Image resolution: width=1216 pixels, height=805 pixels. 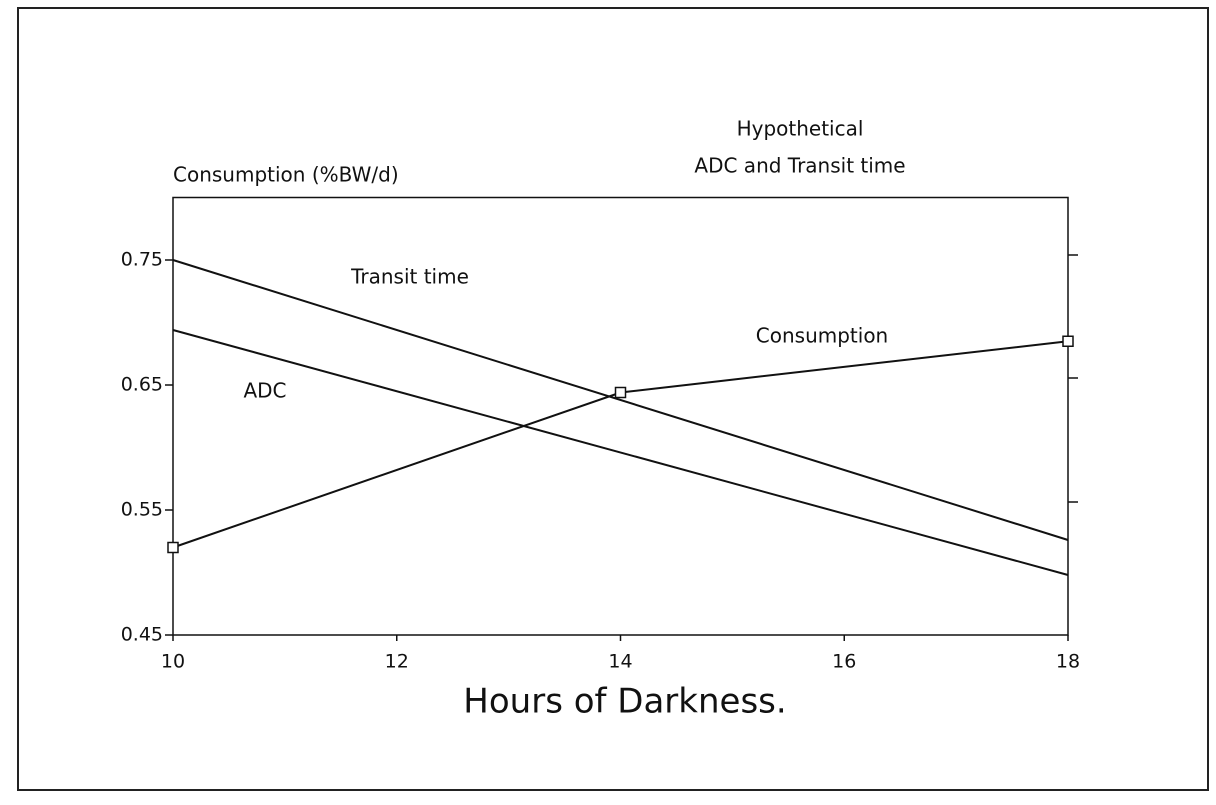 I want to click on x-tick-label: 10, so click(x=173, y=662).